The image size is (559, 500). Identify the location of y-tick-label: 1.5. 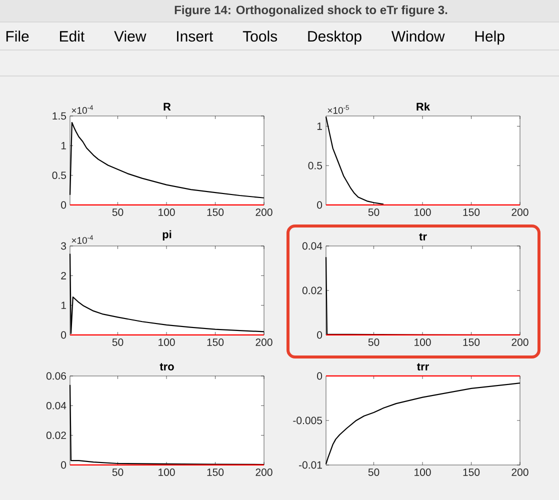
(59, 116).